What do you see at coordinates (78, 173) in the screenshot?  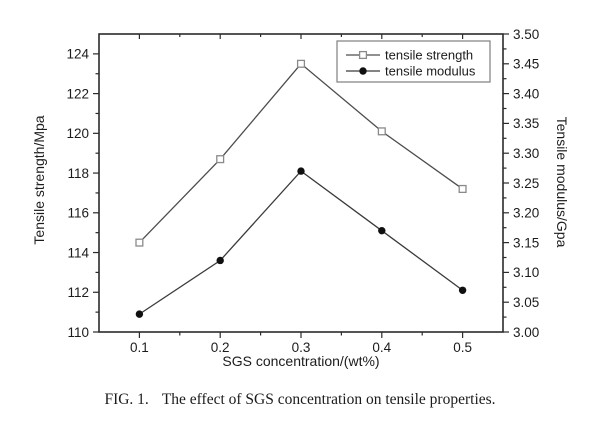 I see `svg-text: 118` at bounding box center [78, 173].